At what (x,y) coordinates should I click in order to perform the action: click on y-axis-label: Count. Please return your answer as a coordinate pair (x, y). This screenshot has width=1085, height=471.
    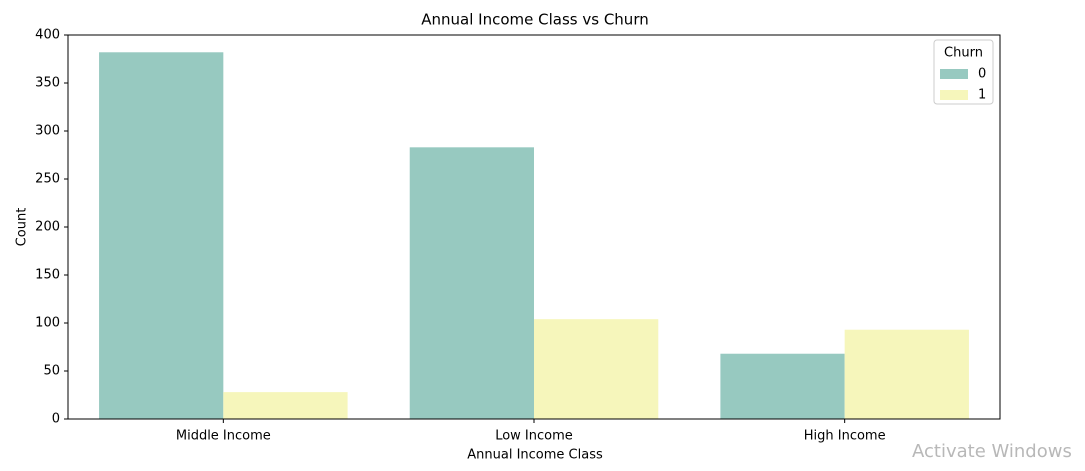
    Looking at the image, I should click on (22, 227).